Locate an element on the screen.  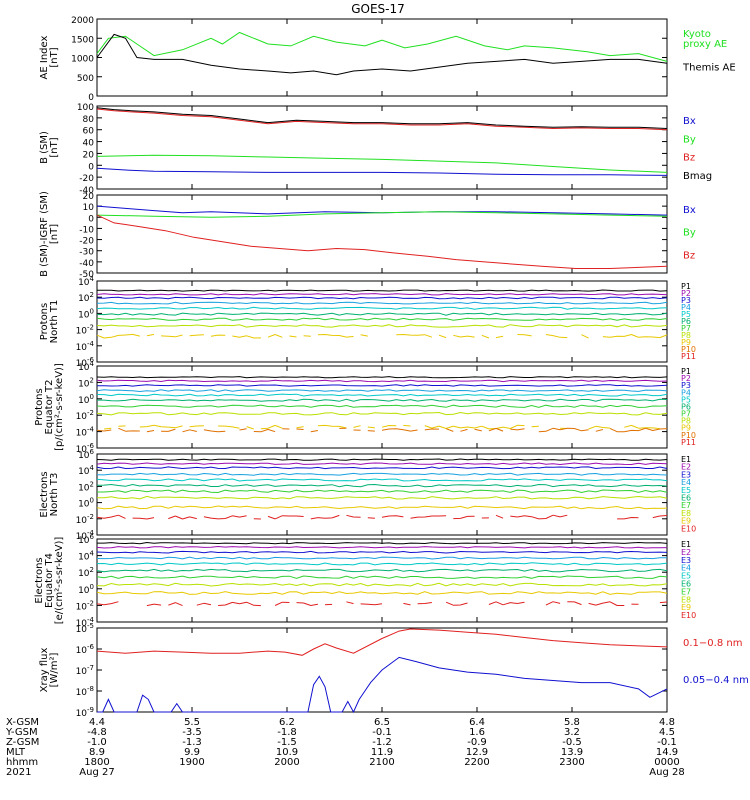
legend-label: P8 is located at coordinates (686, 421).